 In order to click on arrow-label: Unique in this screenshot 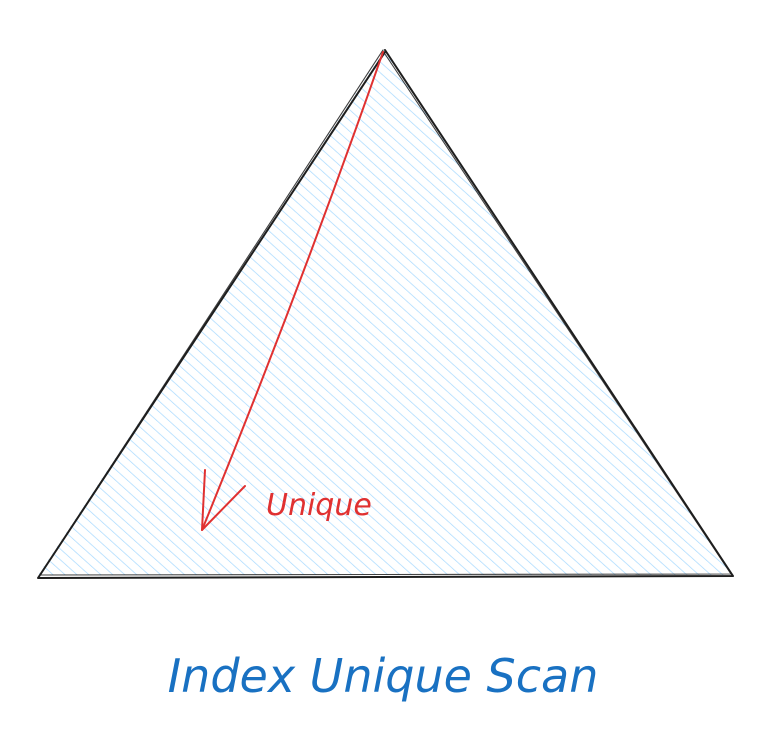, I will do `click(319, 505)`.